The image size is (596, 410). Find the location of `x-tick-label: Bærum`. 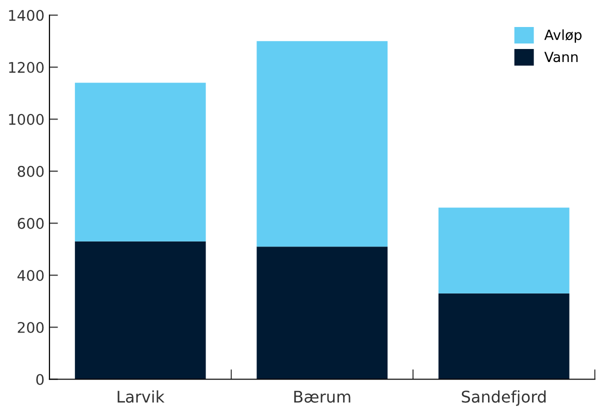

x-tick-label: Bærum is located at coordinates (322, 396).